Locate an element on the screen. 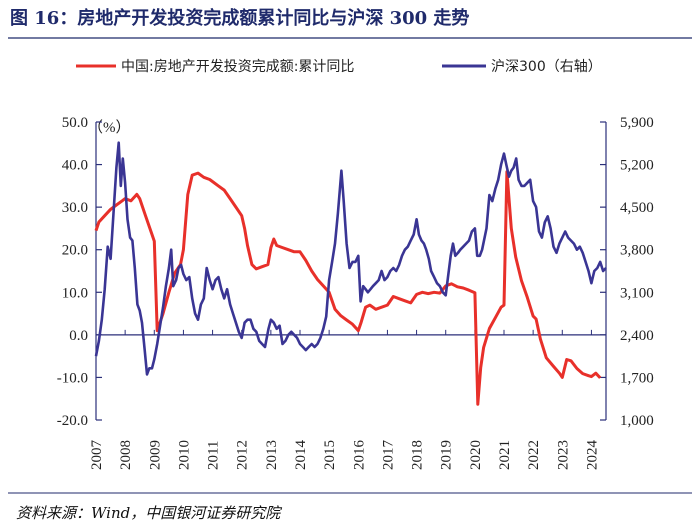 The height and width of the screenshot is (531, 700). right-tick-label: 3,800 is located at coordinates (637, 251).